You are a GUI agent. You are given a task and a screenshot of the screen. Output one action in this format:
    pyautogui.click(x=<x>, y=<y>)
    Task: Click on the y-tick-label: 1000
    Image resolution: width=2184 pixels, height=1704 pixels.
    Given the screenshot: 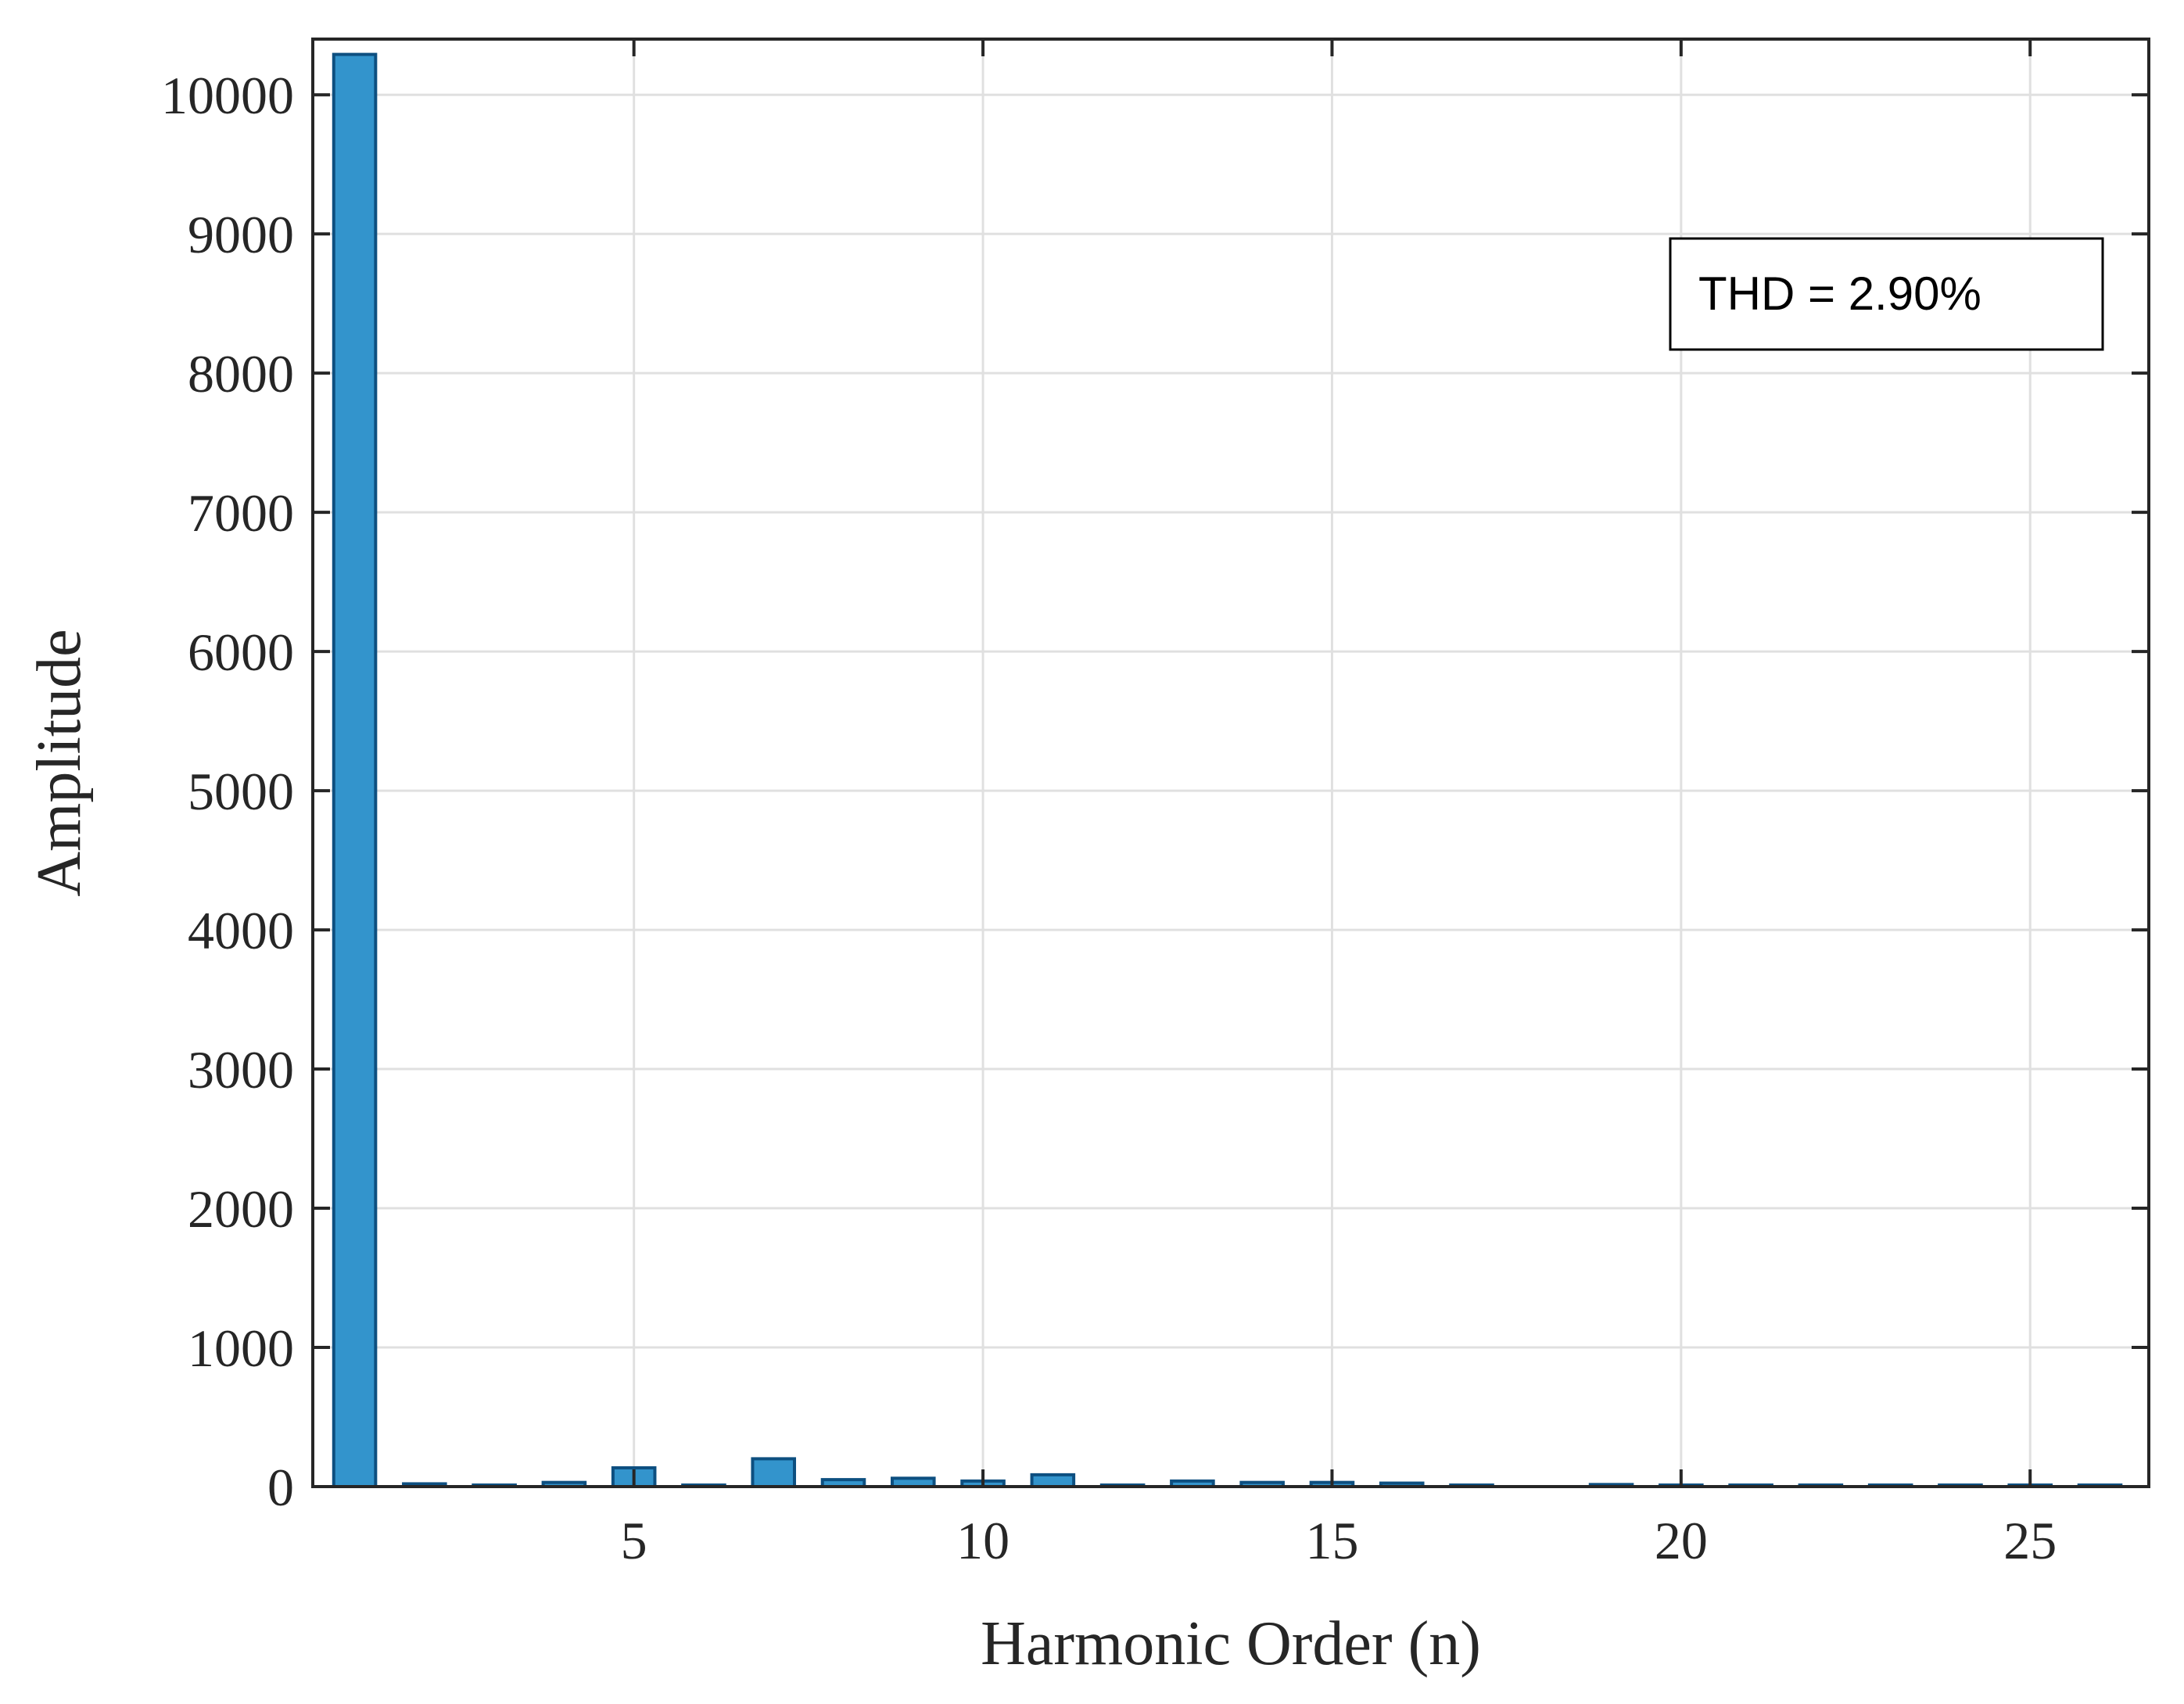 What is the action you would take?
    pyautogui.click(x=241, y=1348)
    